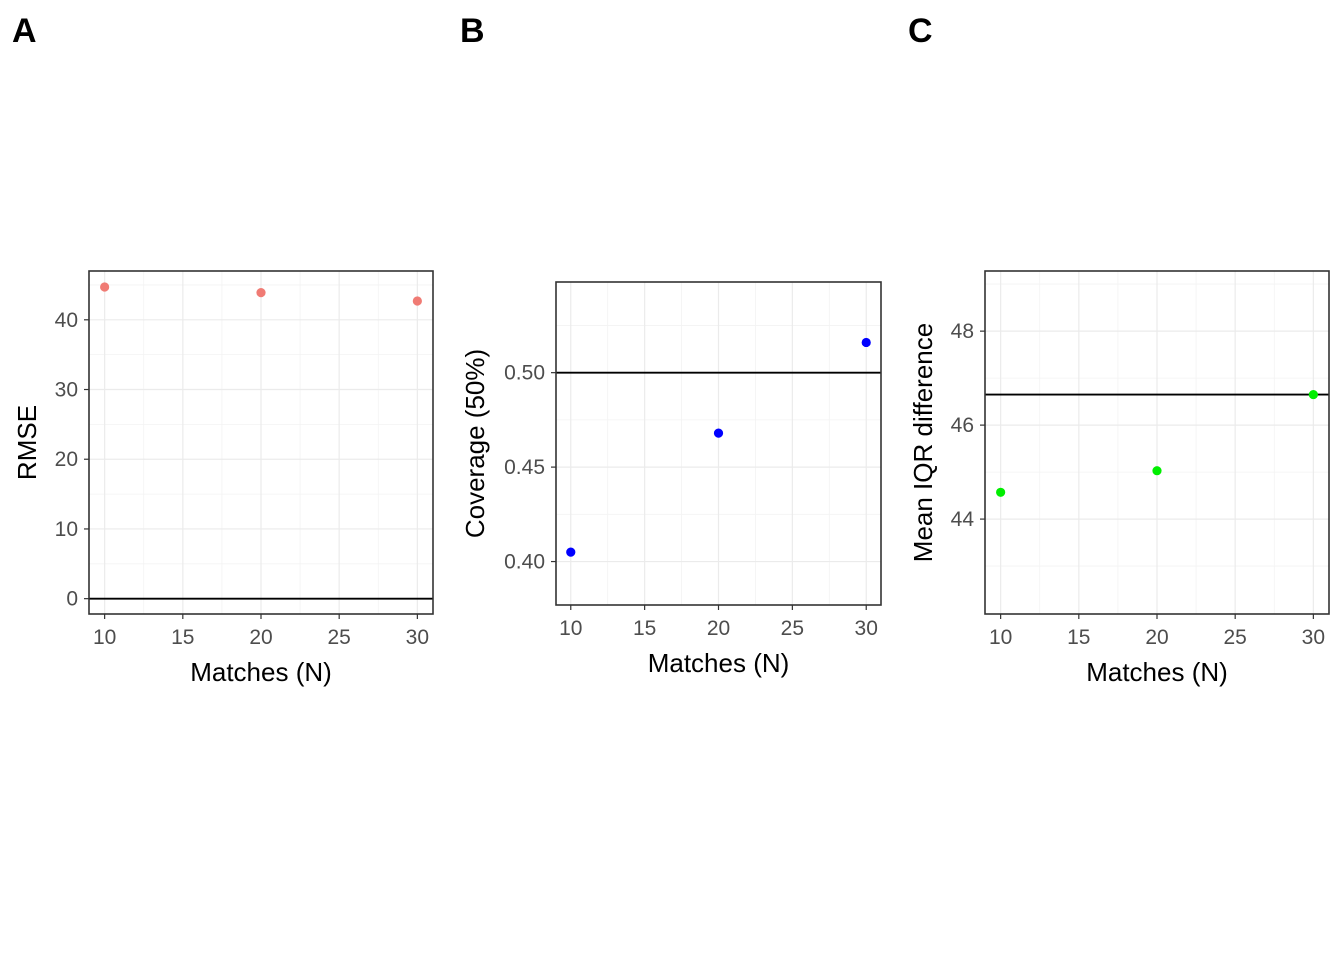 This screenshot has height=960, width=1344. I want to click on y-tick-label: 0.45, so click(524, 467).